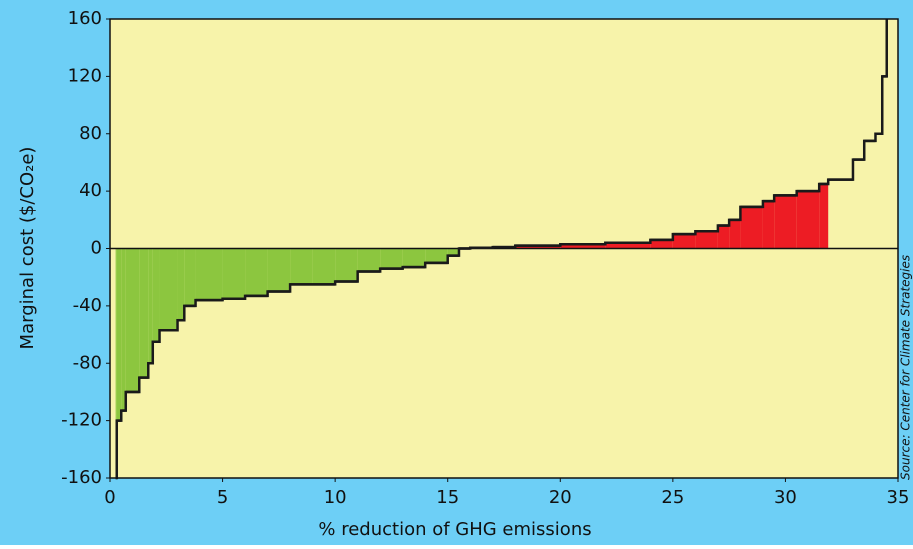 Image resolution: width=913 pixels, height=549 pixels. What do you see at coordinates (560, 497) in the screenshot?
I see `x-tick-label: 20` at bounding box center [560, 497].